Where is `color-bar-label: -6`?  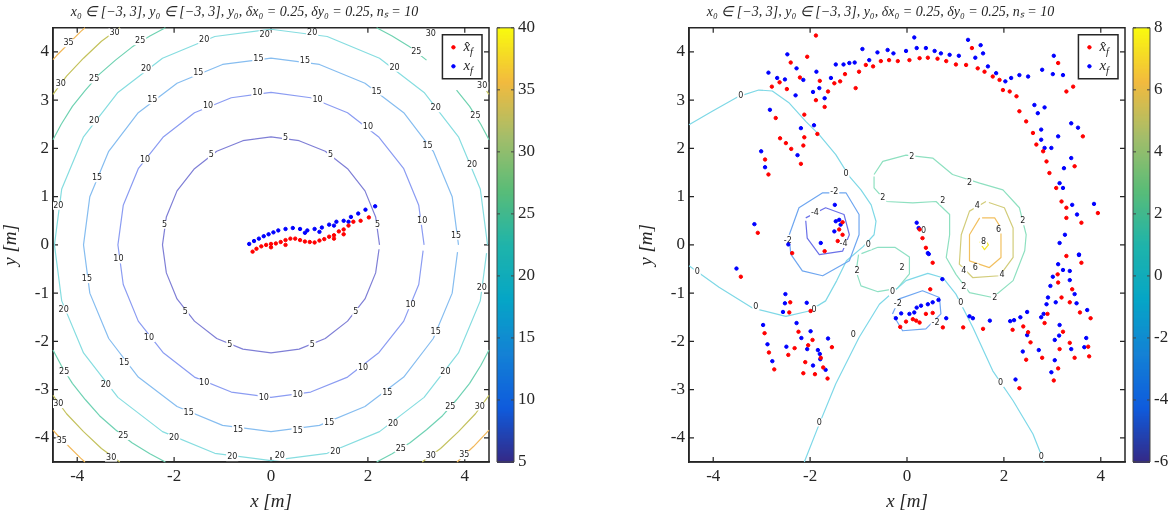
color-bar-label: -6 is located at coordinates (1161, 461).